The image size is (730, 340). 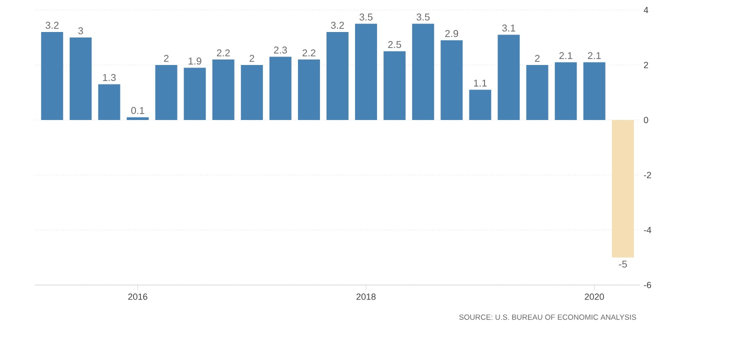 I want to click on data-label: 2.3, so click(x=280, y=50).